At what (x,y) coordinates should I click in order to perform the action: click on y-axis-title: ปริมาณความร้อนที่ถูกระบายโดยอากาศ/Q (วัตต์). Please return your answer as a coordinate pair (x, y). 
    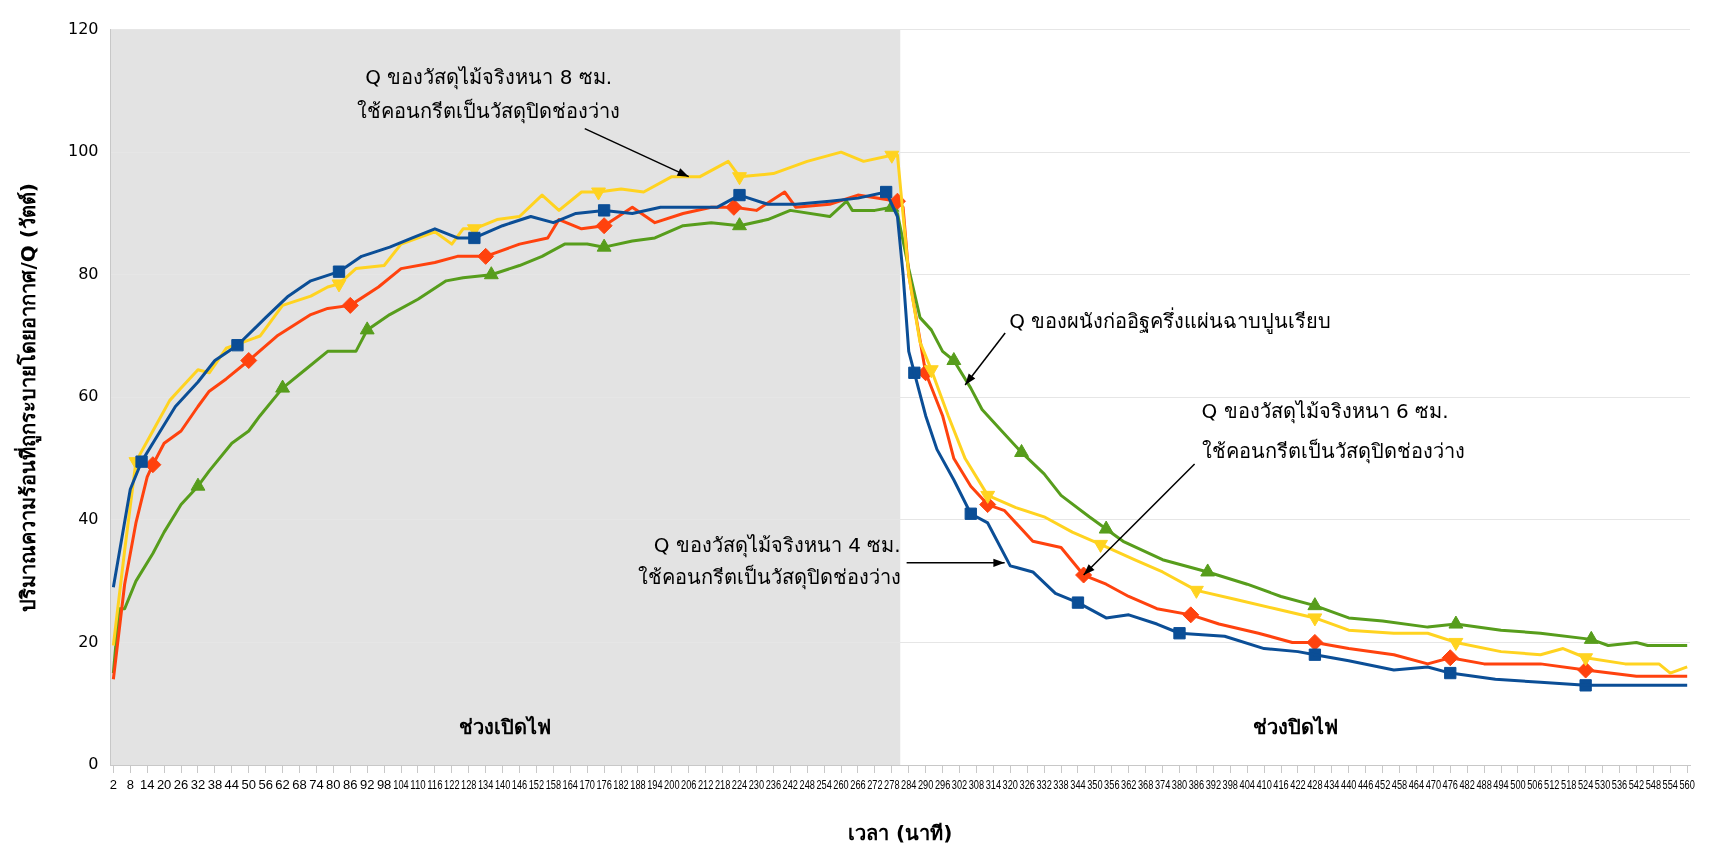
    Looking at the image, I should click on (28, 397).